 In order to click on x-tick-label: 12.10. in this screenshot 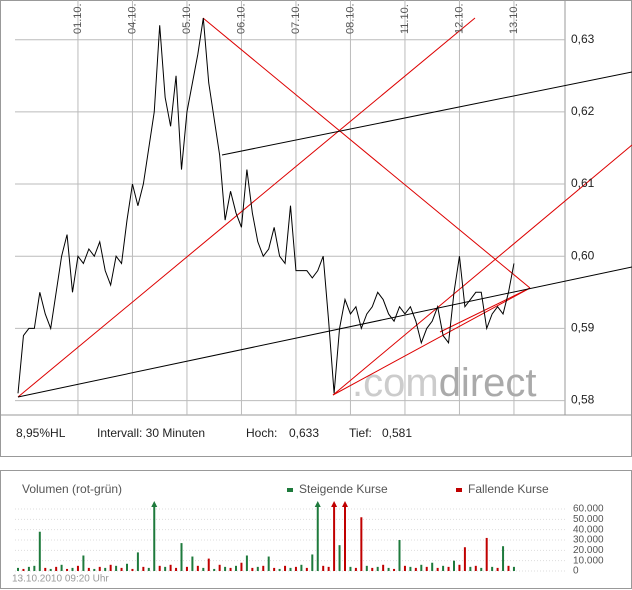, I will do `click(459, 18)`.